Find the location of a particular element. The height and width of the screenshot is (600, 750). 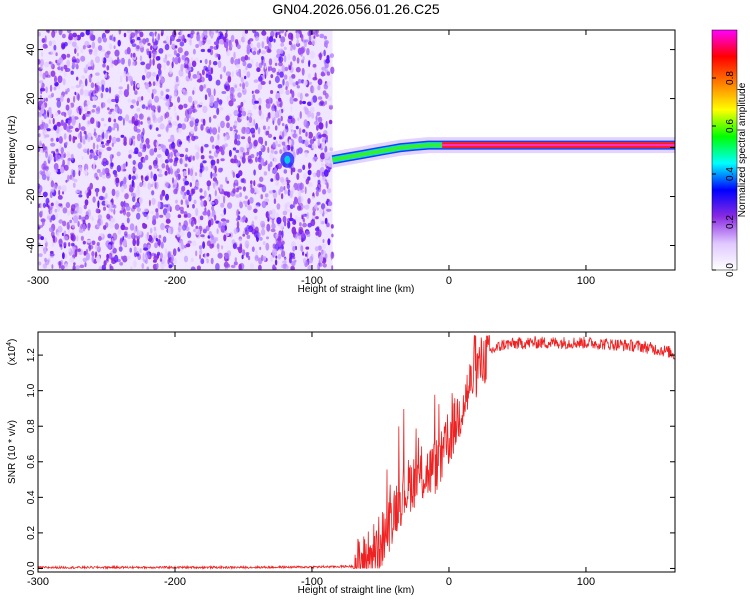

isolated-blob-core is located at coordinates (287, 159).